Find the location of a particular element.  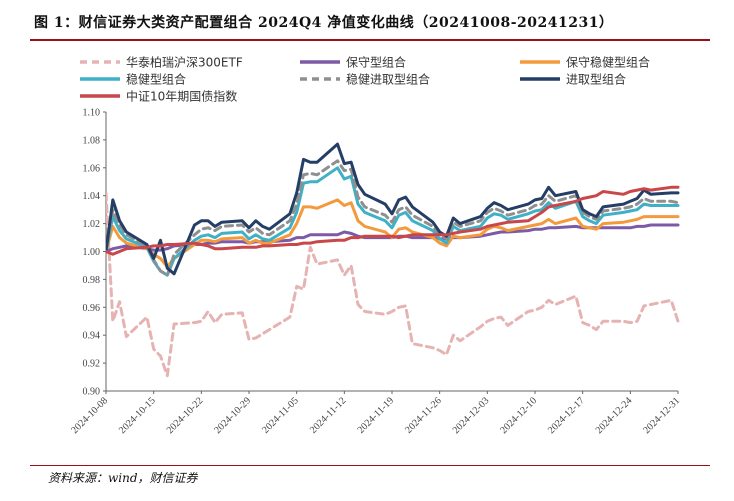

legend-label: 稳健型组合 is located at coordinates (156, 79).